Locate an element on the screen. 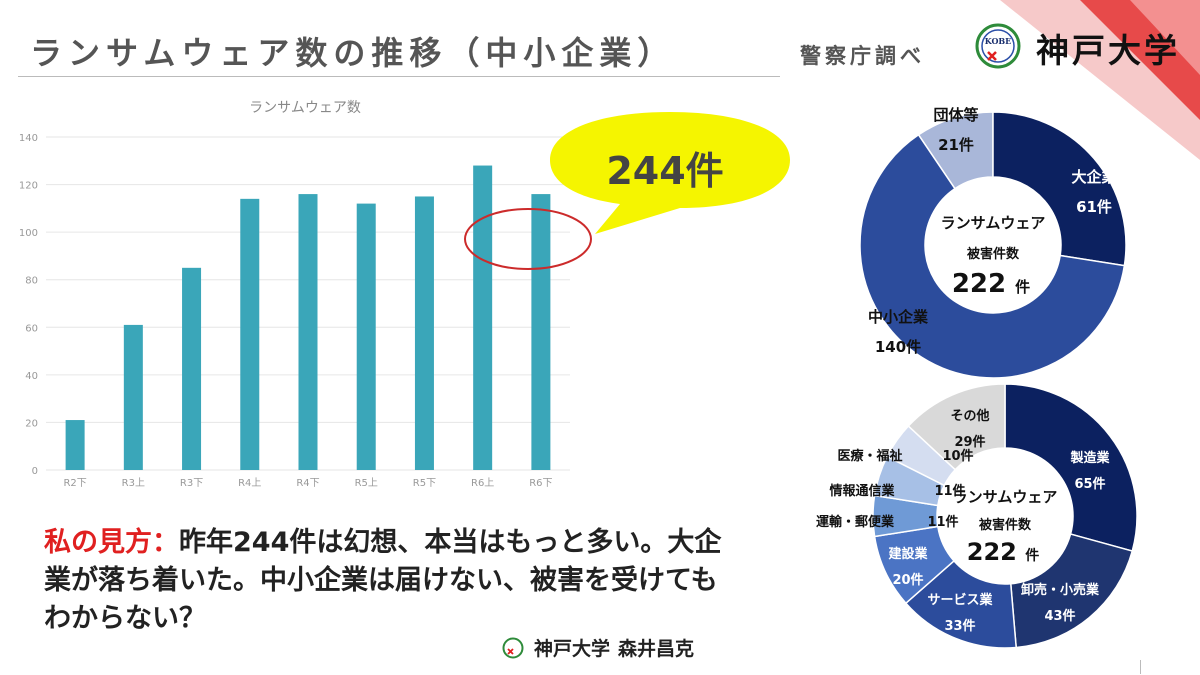  slice-value-label: 61件 is located at coordinates (1094, 207).